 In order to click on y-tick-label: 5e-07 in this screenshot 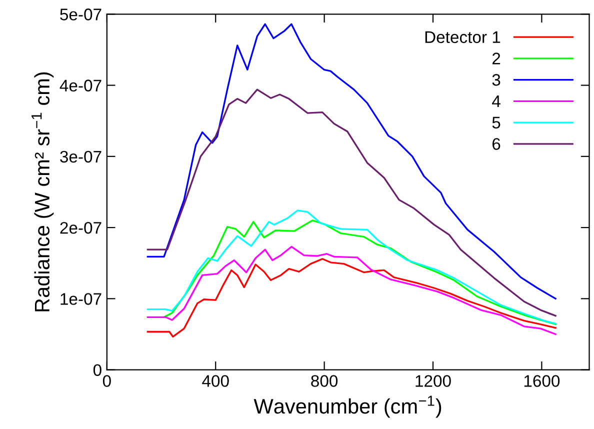, I will do `click(81, 14)`.